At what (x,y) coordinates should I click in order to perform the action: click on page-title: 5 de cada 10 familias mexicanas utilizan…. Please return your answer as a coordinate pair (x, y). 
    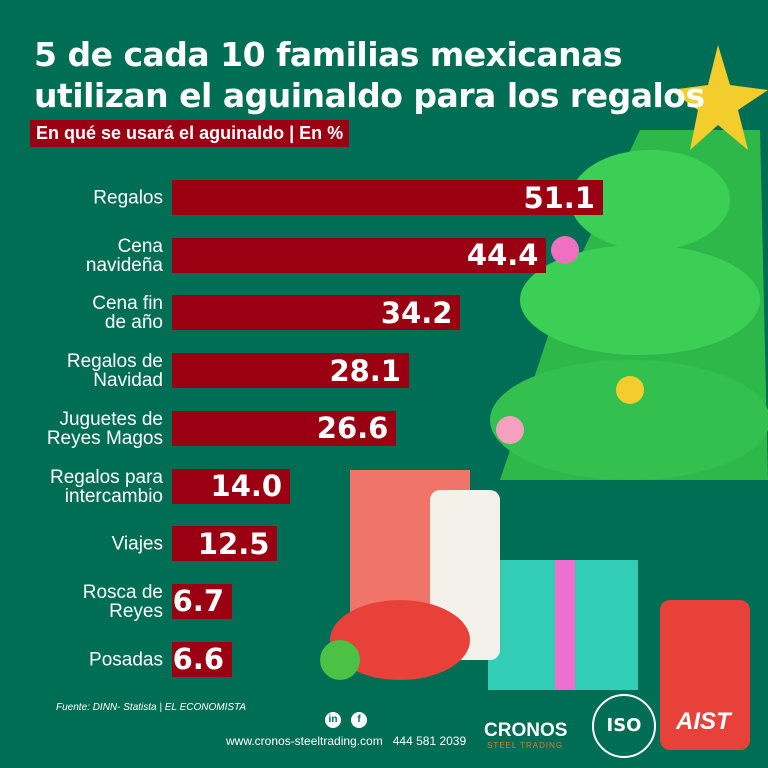
    Looking at the image, I should click on (369, 75).